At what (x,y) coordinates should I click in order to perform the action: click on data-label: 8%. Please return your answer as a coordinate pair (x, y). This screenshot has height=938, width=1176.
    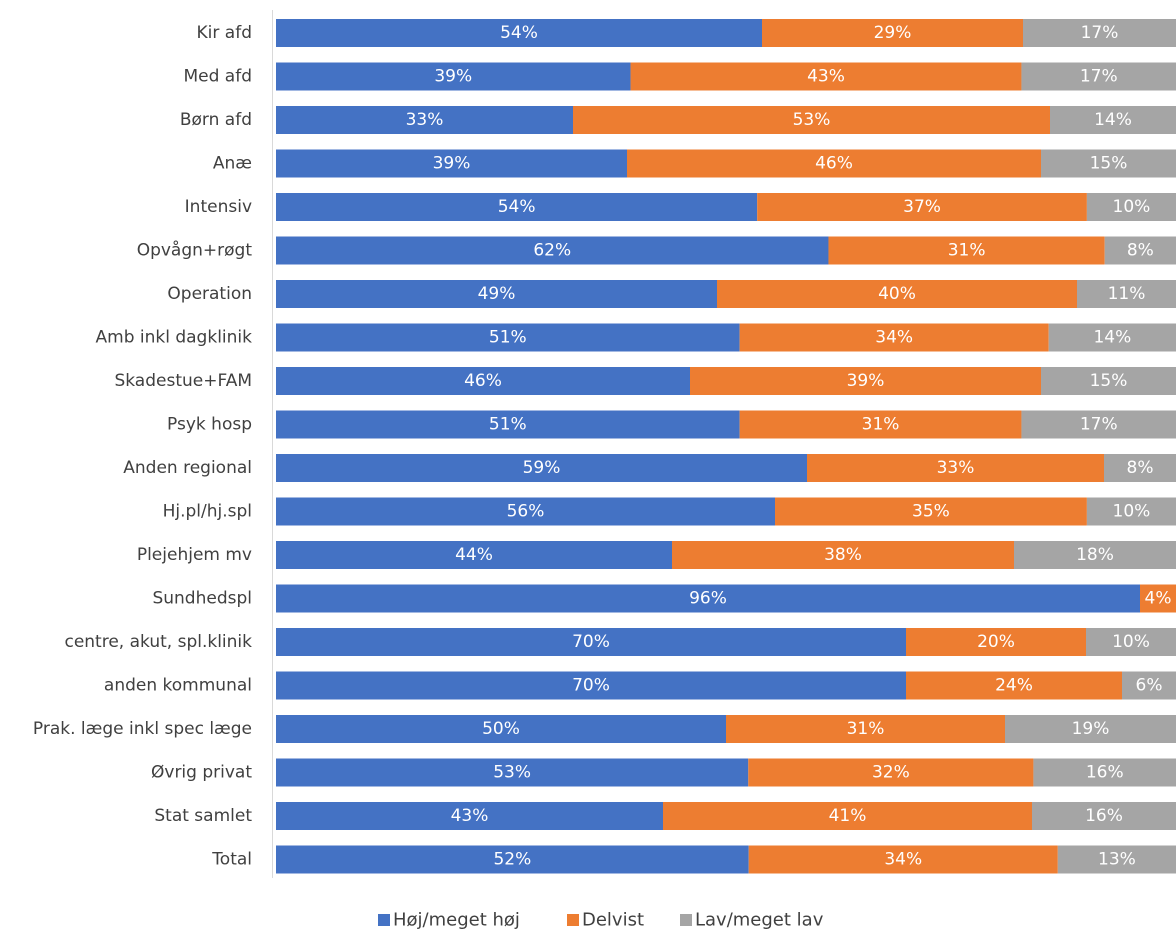
    Looking at the image, I should click on (1140, 251).